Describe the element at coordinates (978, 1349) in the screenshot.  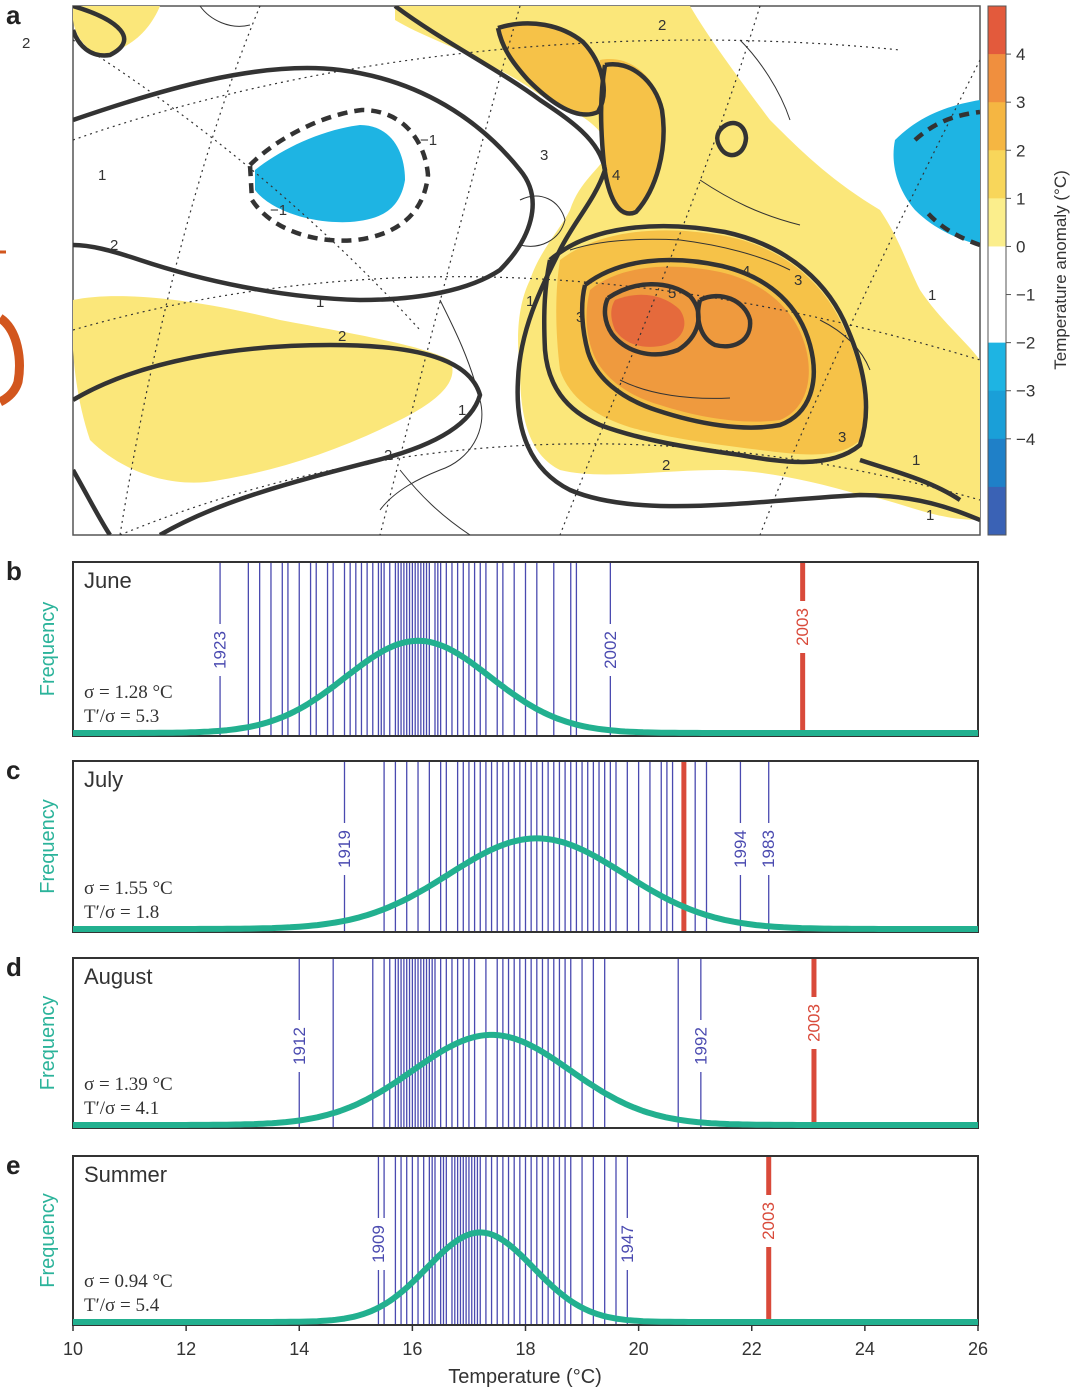
I see `x-tick-label: 26` at that location.